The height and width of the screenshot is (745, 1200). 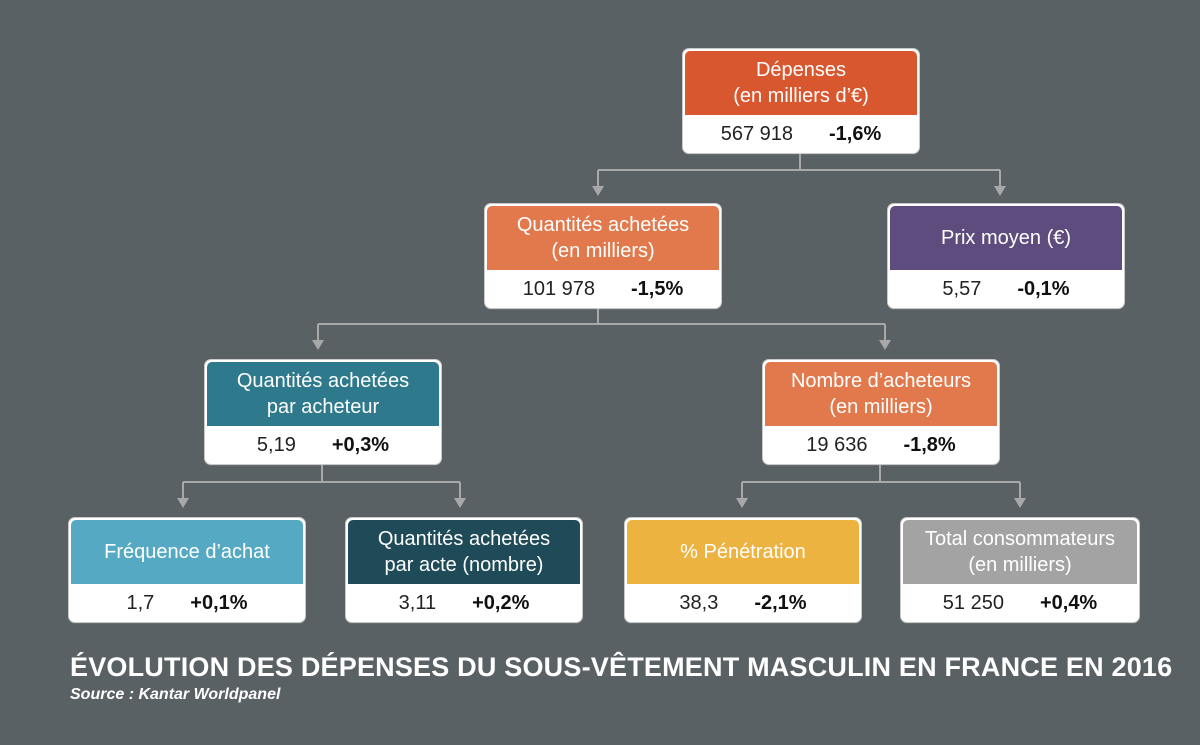 What do you see at coordinates (323, 445) in the screenshot?
I see `node-qte-acheteur-value-row: 5,19 +0,3%` at bounding box center [323, 445].